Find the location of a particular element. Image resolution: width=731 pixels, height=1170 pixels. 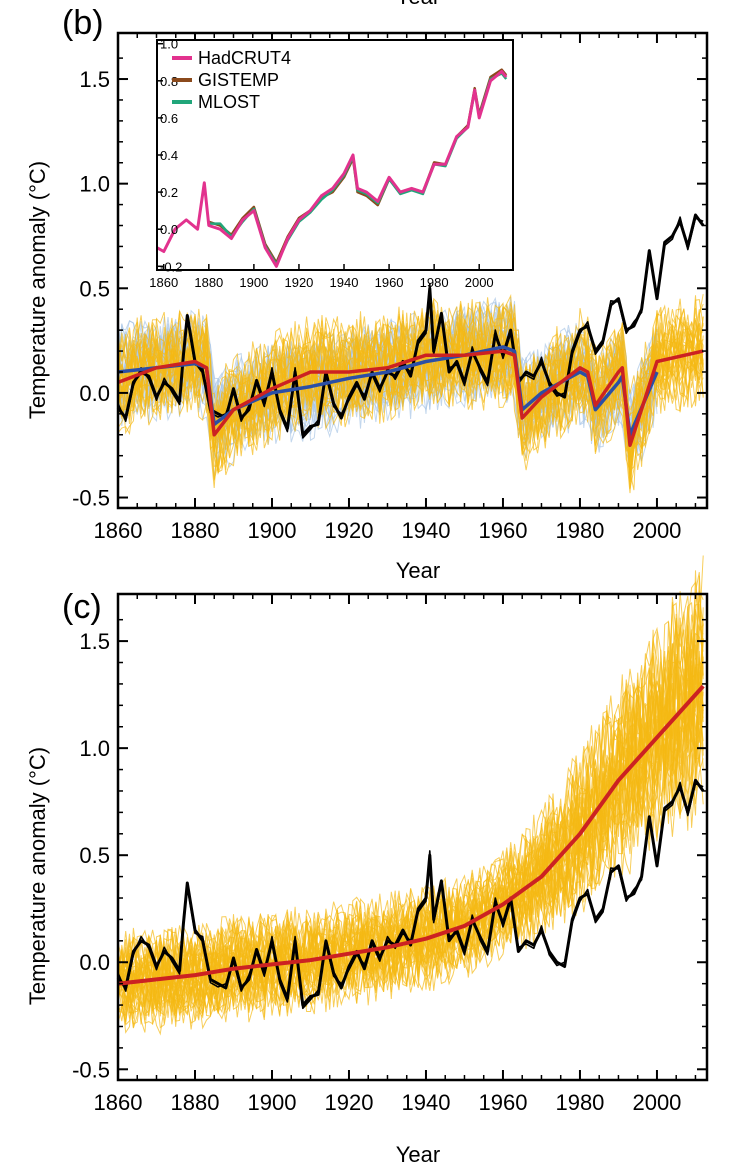

inset-background is located at coordinates (335, 155).